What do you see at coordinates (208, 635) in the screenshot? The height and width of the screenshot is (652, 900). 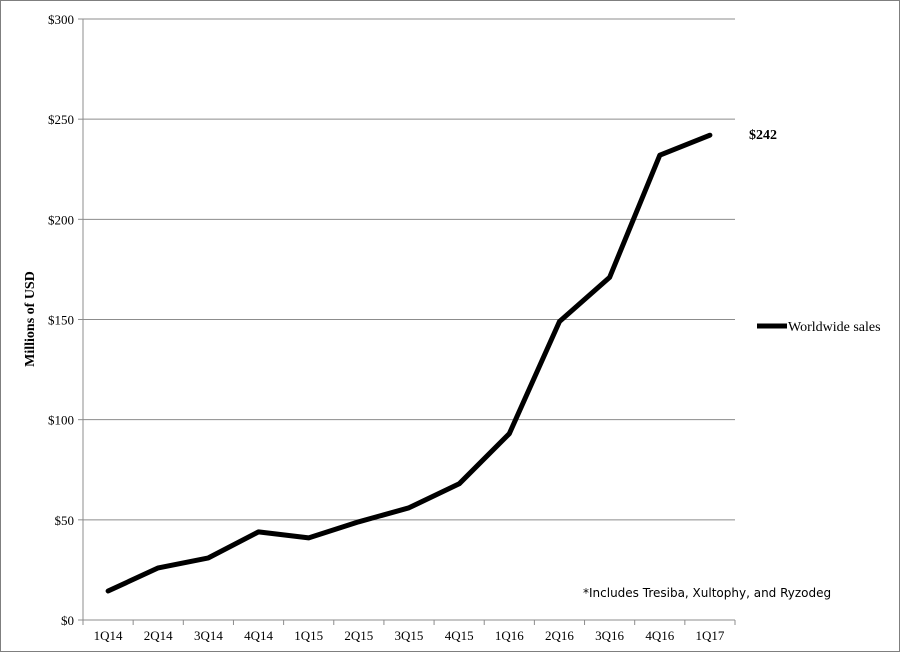 I see `x-tick-label: 3Q14` at bounding box center [208, 635].